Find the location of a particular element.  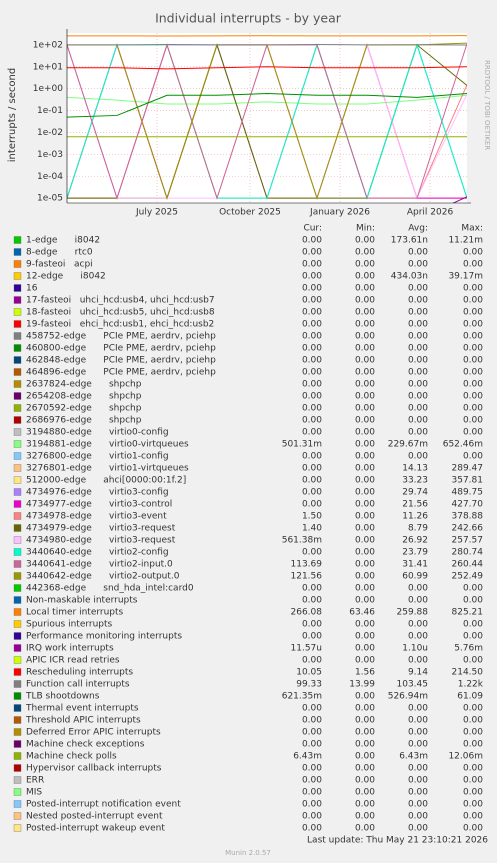

legend-label: MIS is located at coordinates (34, 793).